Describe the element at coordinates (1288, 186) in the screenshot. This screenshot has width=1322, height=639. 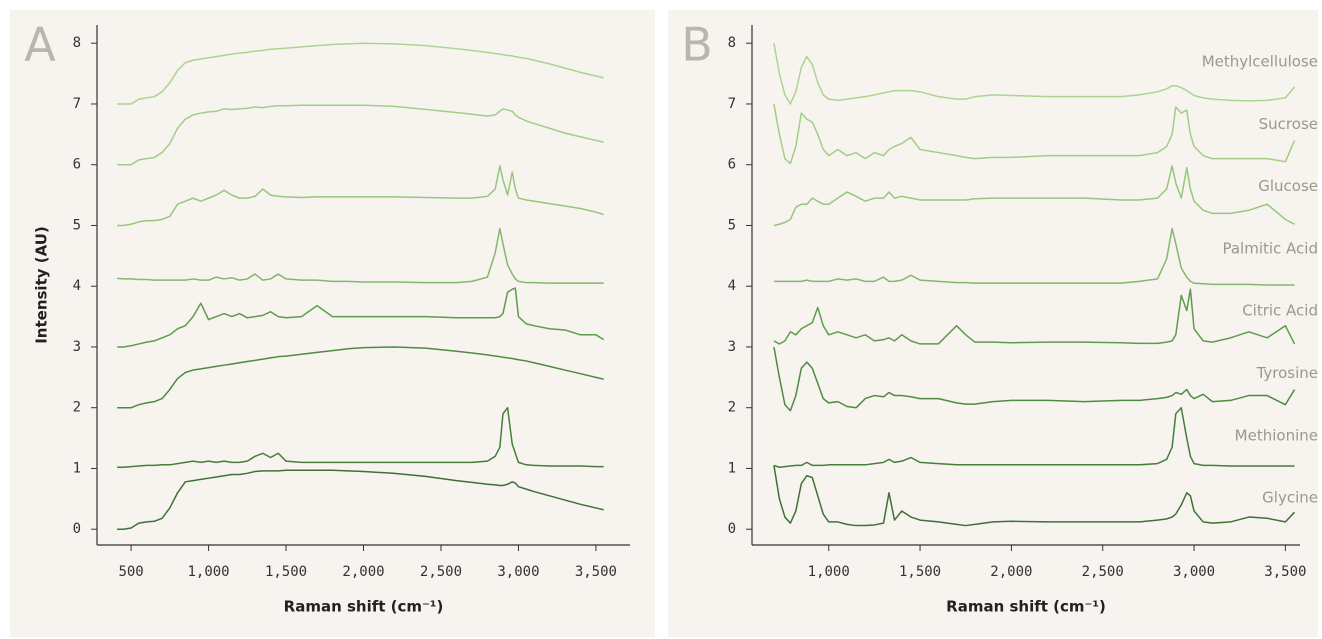
I see `series-label: Glucose` at that location.